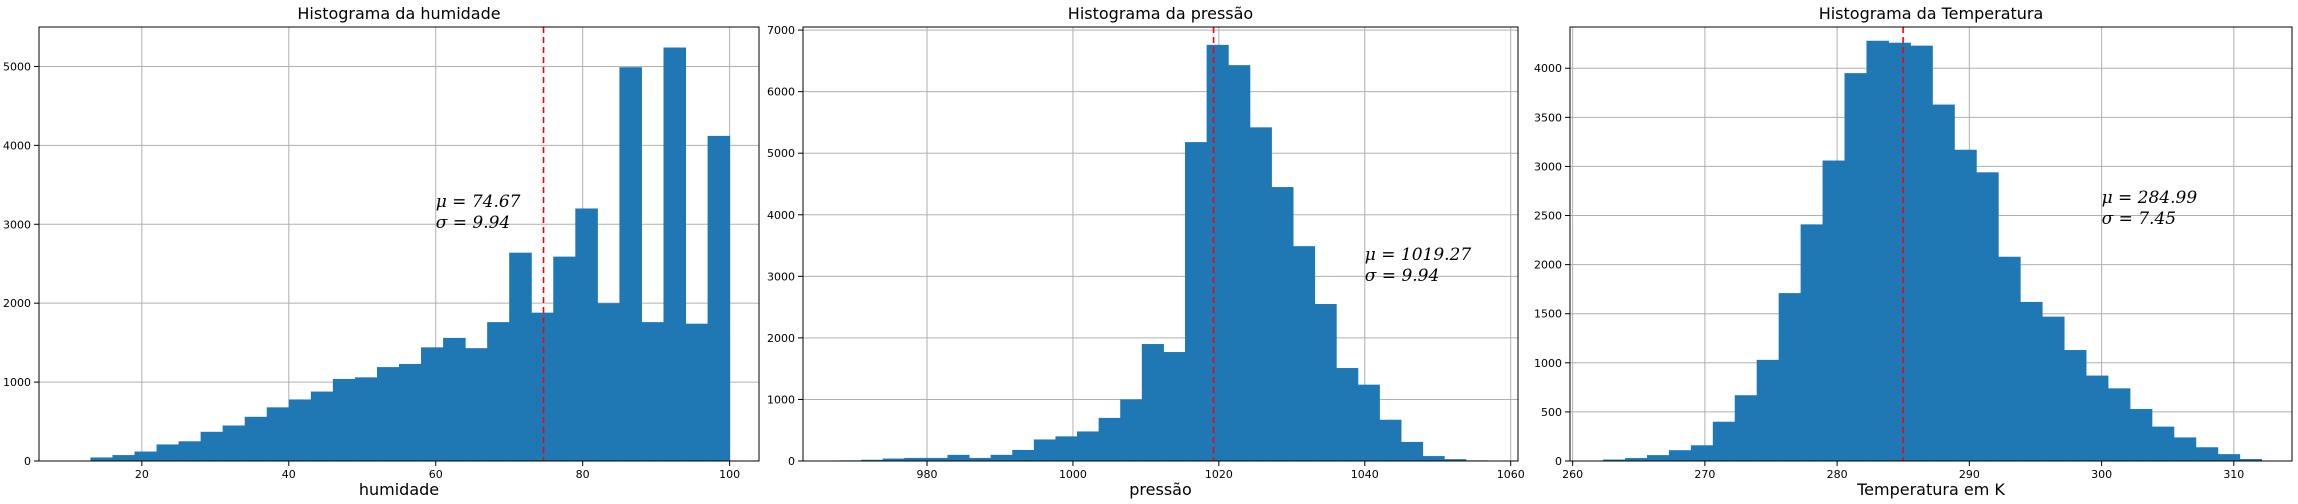  I want to click on x-axis-label-pressure: pressão, so click(1160, 489).